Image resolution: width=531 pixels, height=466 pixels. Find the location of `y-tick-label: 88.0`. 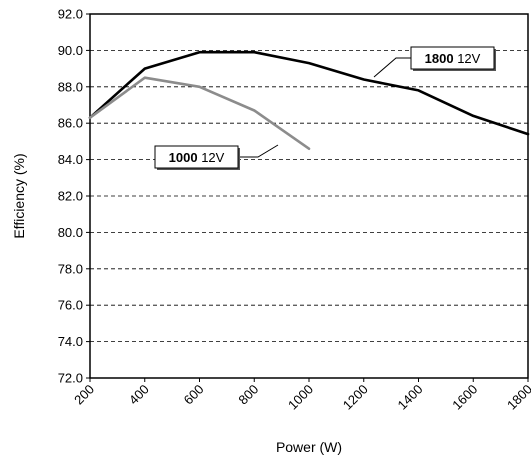

y-tick-label: 88.0 is located at coordinates (70, 86).